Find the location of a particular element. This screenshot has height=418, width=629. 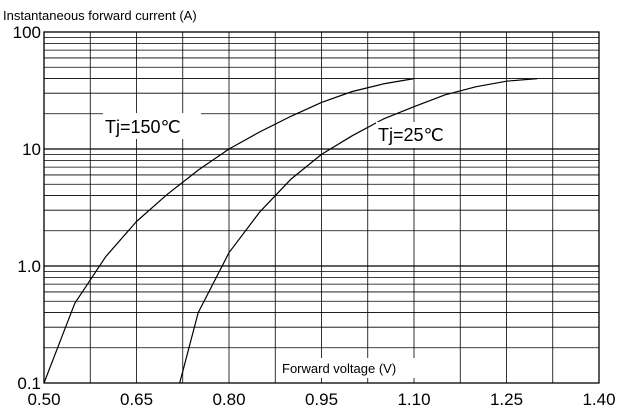

xlabel-background is located at coordinates (355, 368).